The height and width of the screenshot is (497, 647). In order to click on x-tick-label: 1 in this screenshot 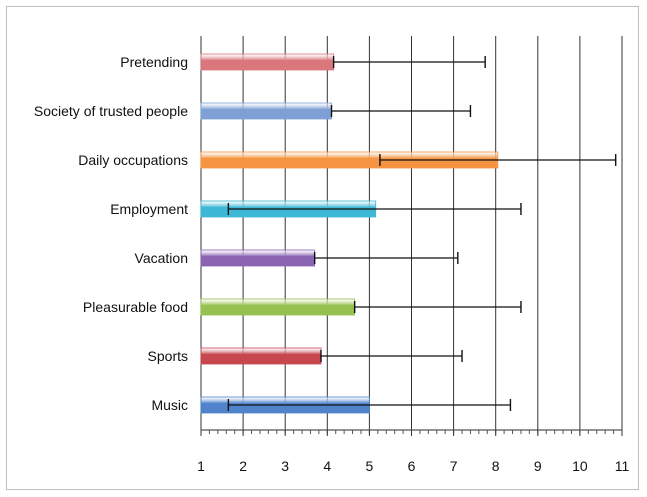, I will do `click(201, 466)`.